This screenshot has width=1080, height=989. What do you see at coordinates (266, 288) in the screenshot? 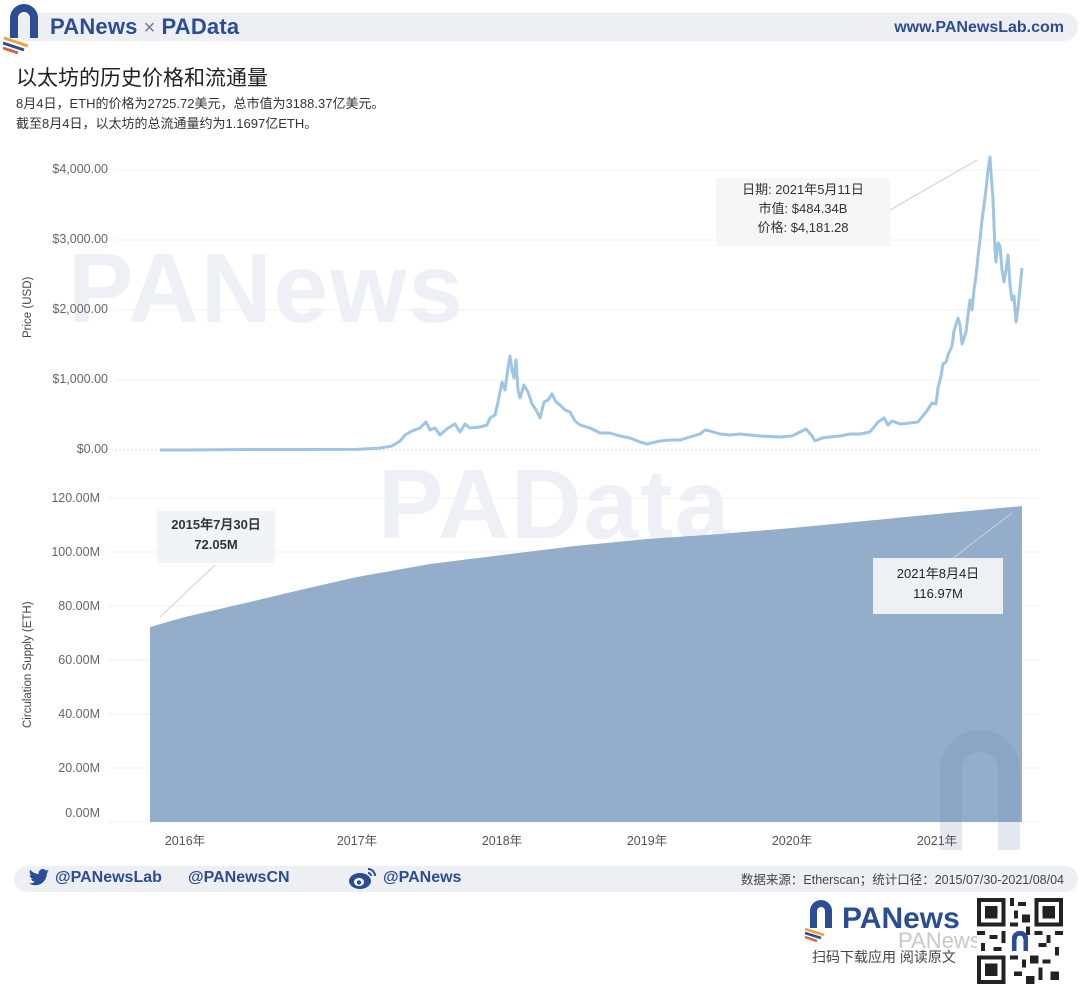
I see `watermark-panews: PANews` at bounding box center [266, 288].